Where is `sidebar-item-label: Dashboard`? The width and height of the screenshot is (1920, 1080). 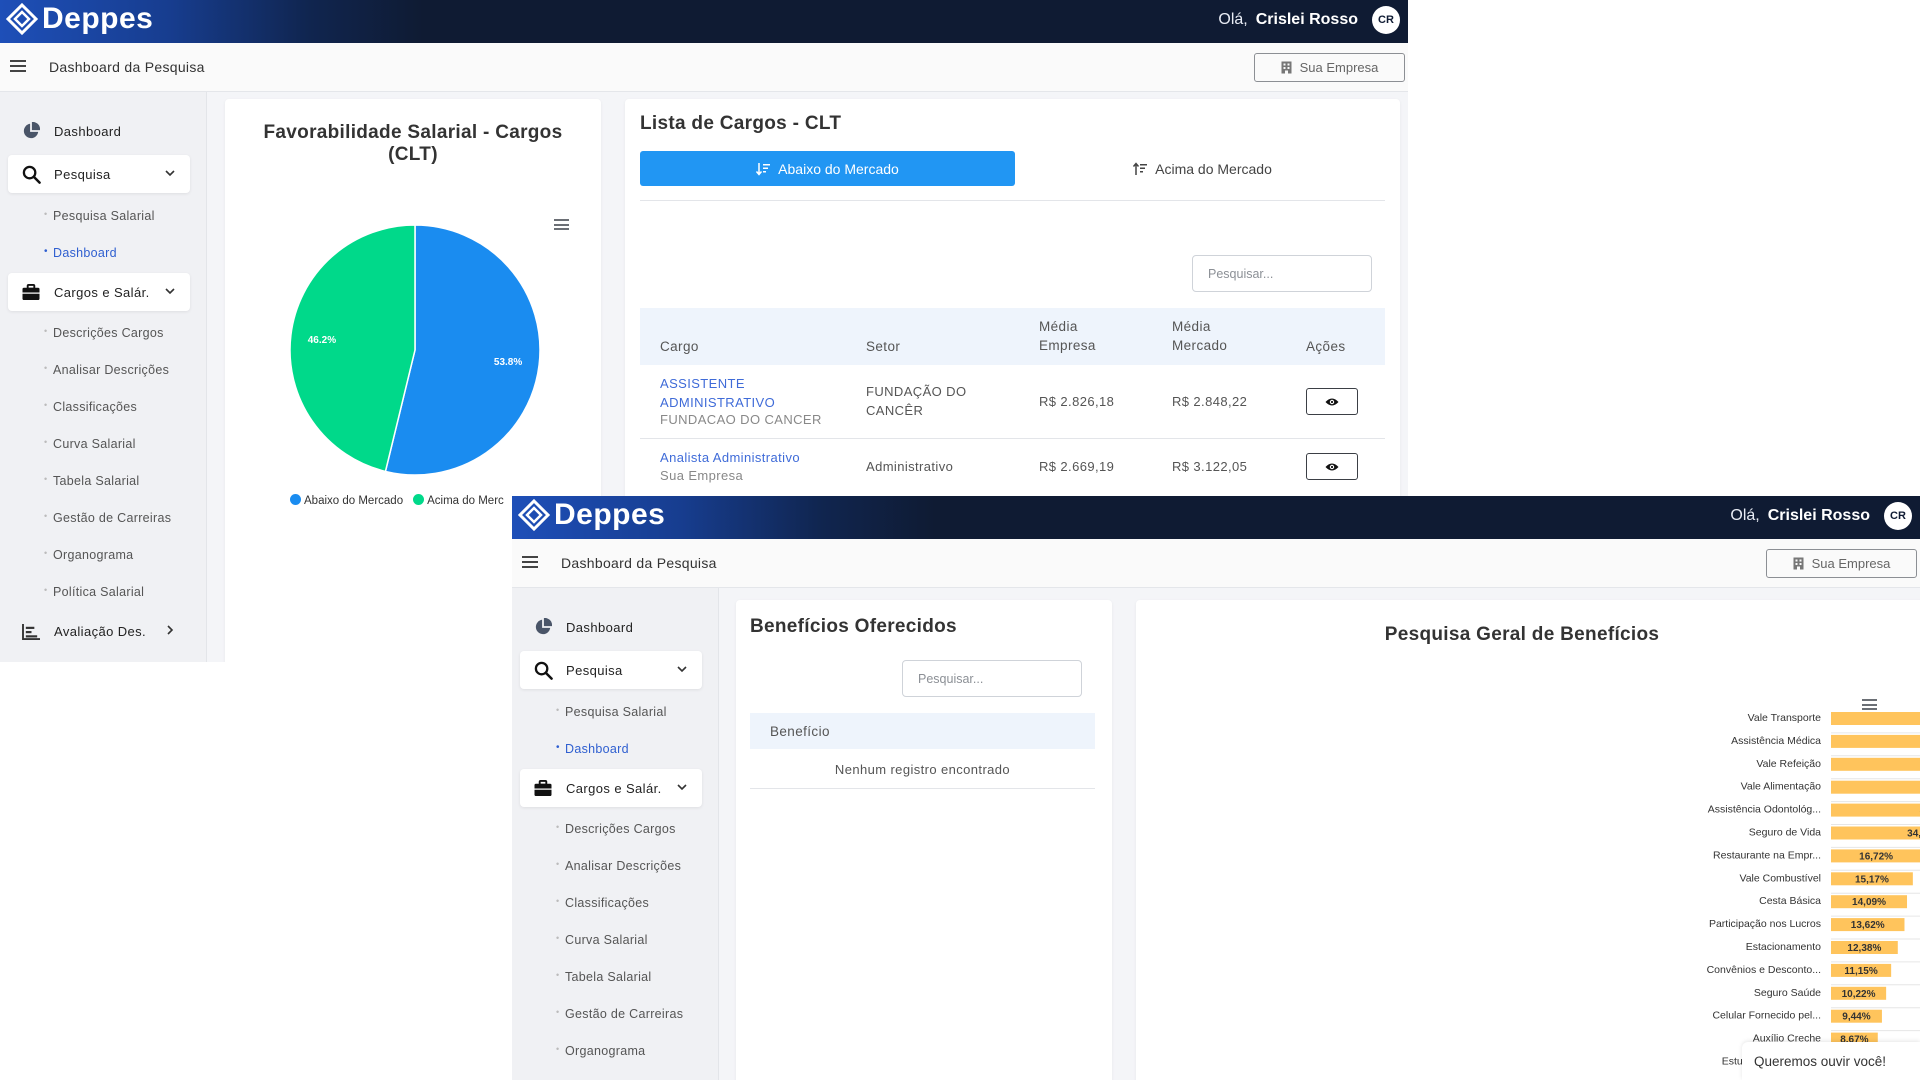 sidebar-item-label: Dashboard is located at coordinates (88, 131).